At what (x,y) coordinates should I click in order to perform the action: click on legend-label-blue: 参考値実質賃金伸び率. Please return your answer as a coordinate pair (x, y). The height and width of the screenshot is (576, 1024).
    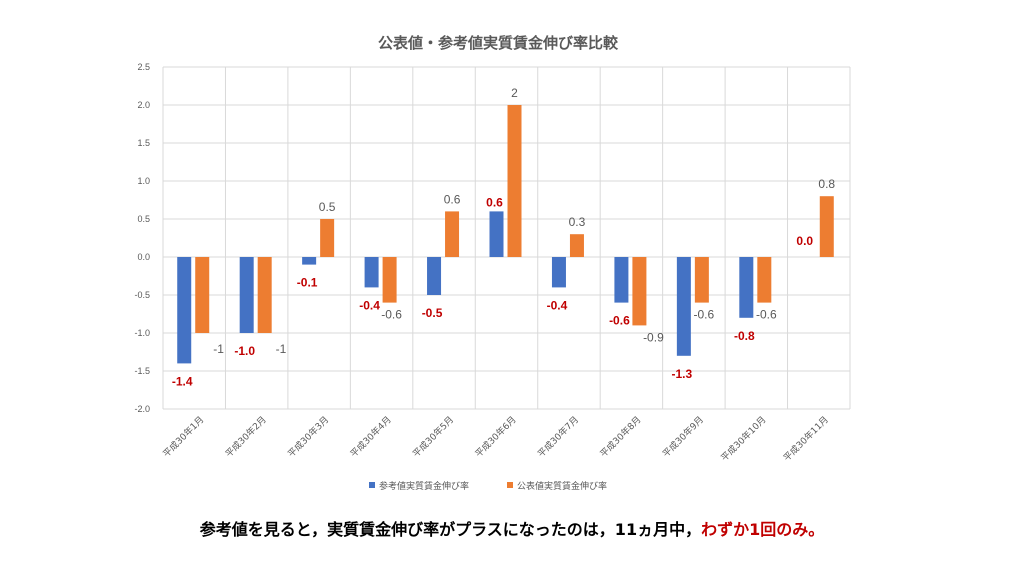
    Looking at the image, I should click on (424, 486).